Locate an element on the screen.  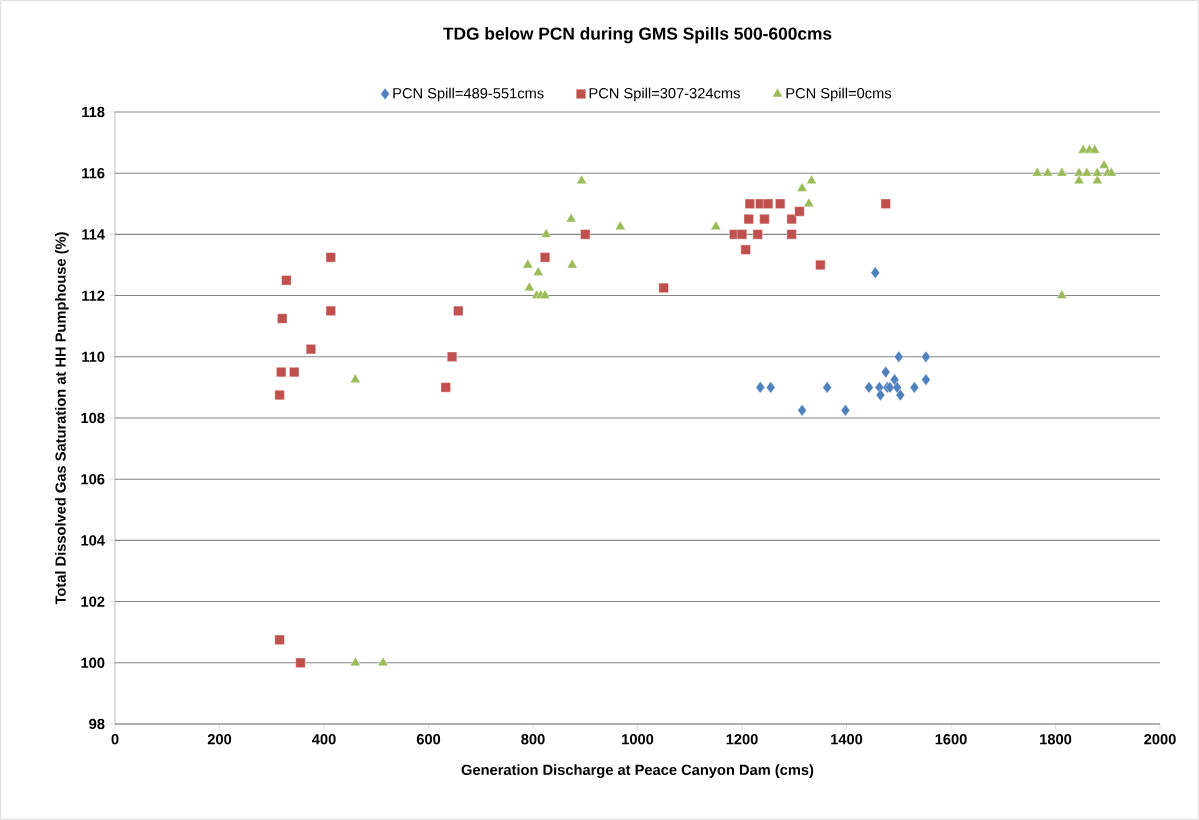
x-tick-label: 200 is located at coordinates (219, 739).